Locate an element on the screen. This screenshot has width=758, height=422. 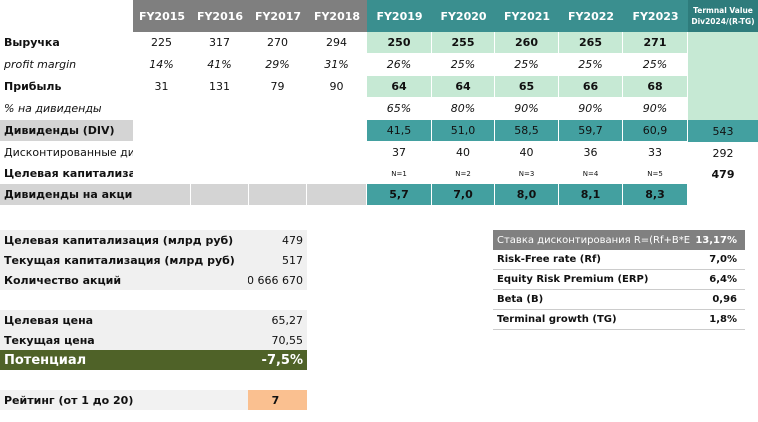
discount-label: Terminal growth (TG) is located at coordinates (591, 320).